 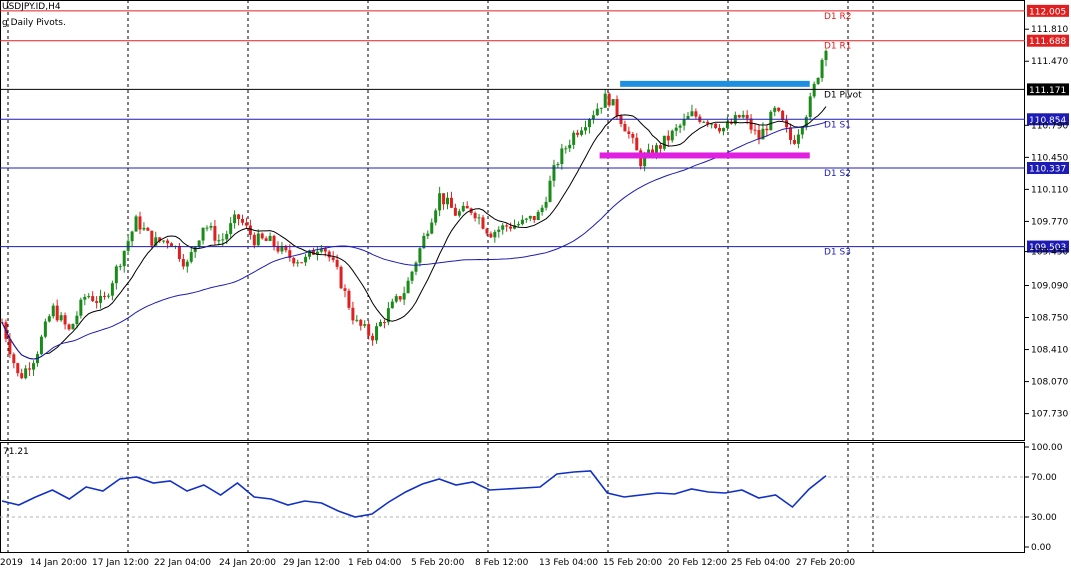 I want to click on time-axis-label: 22 Jan 04:00, so click(x=182, y=563).